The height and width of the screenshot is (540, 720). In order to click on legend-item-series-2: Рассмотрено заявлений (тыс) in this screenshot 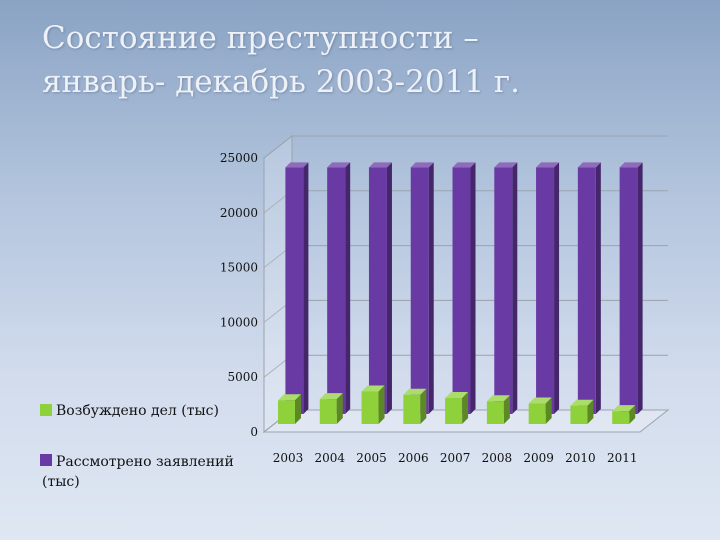, I will do `click(137, 472)`.